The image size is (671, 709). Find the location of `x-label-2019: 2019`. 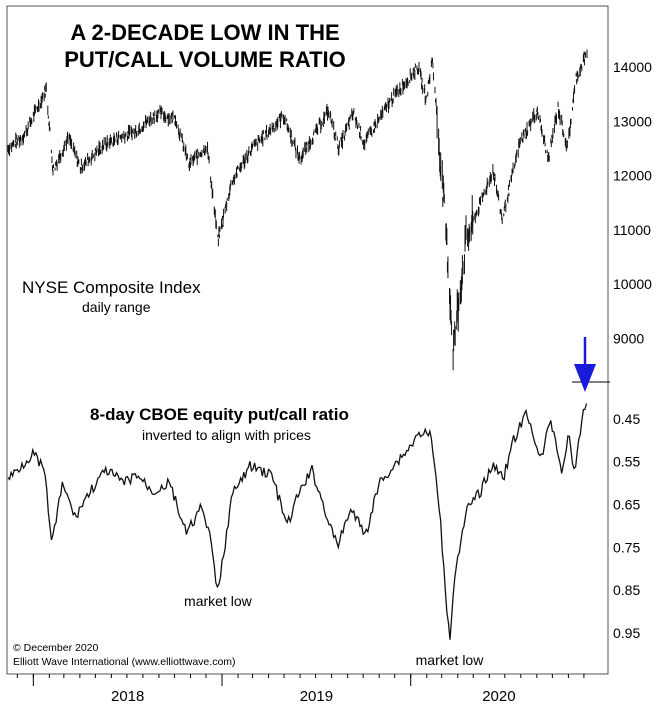

x-label-2019: 2019 is located at coordinates (316, 696).